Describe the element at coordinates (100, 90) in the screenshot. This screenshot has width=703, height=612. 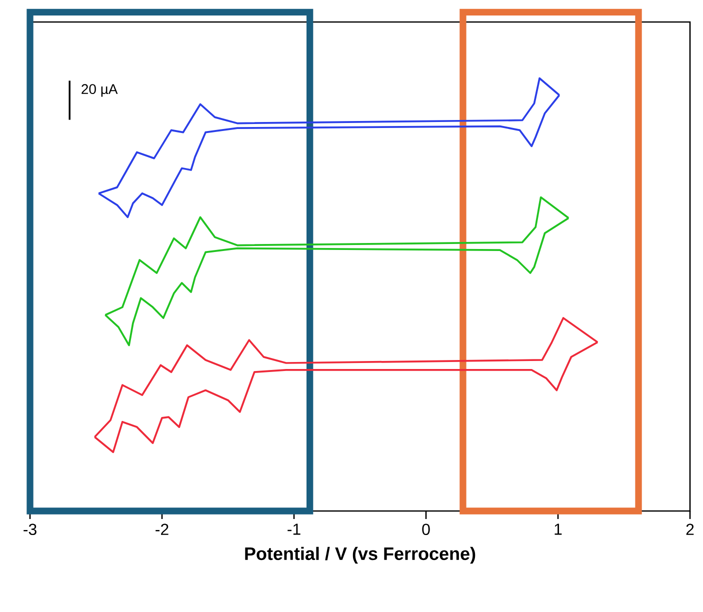
I see `annotation: 20 µA` at that location.